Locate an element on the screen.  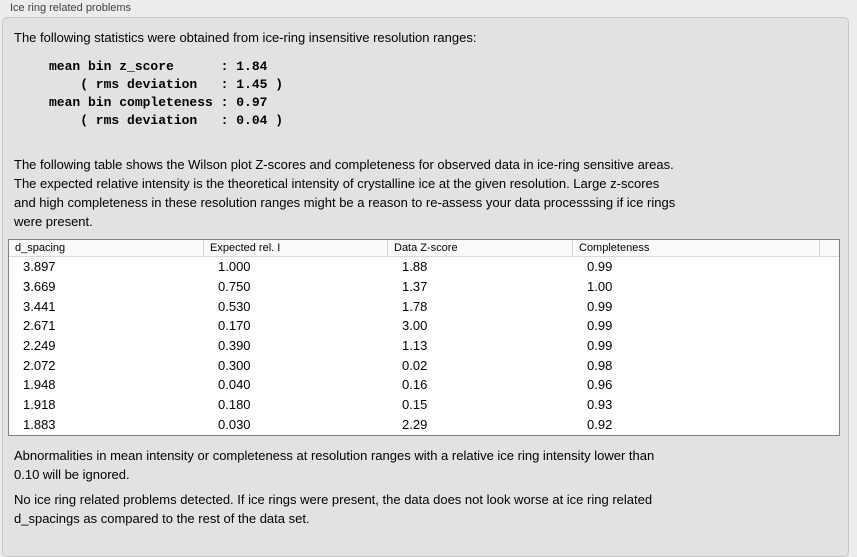
table-row: 1.918 0.180 0.15 0.93 is located at coordinates (424, 405).